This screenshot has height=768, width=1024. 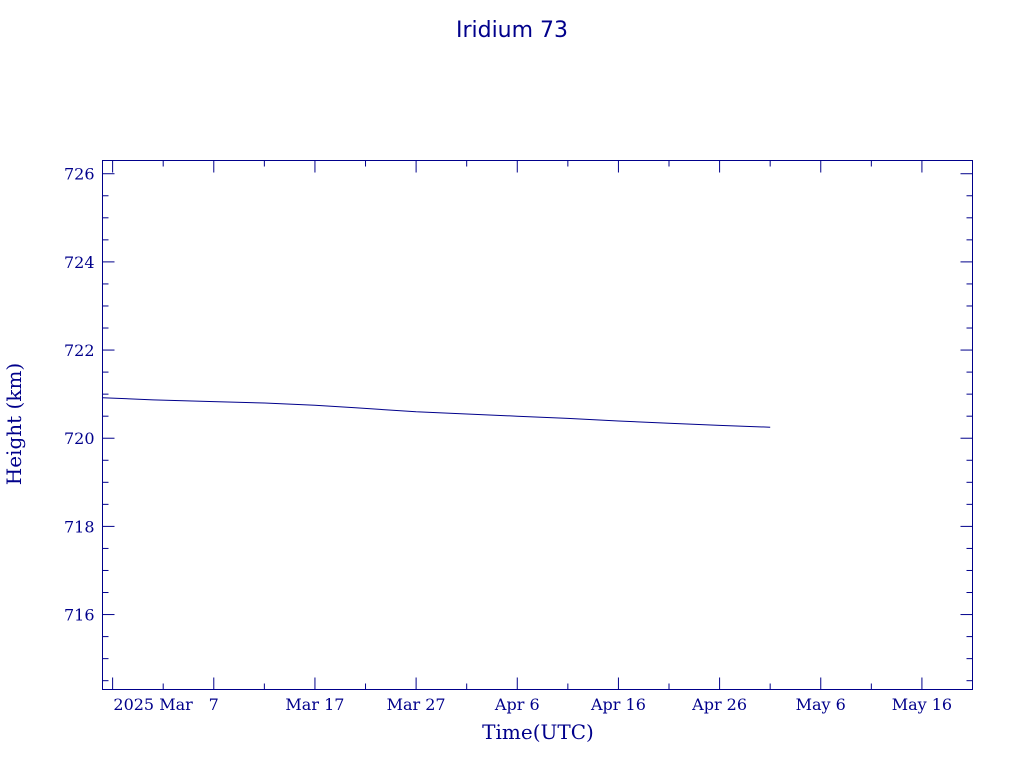 What do you see at coordinates (79, 350) in the screenshot?
I see `y-tick-label: 722` at bounding box center [79, 350].